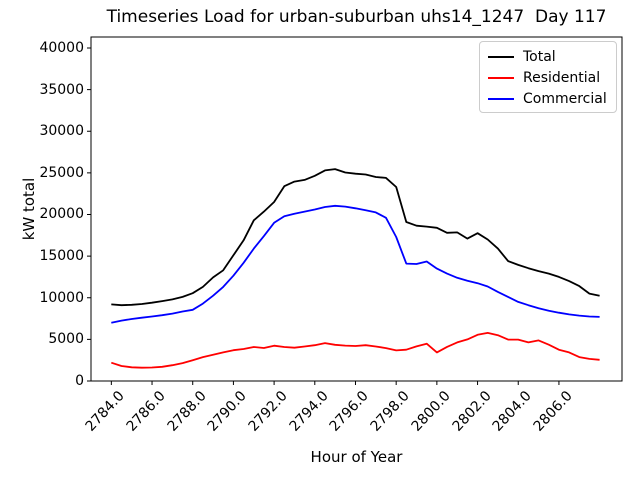  I want to click on x-axis-label: Hour of Year, so click(356, 457).